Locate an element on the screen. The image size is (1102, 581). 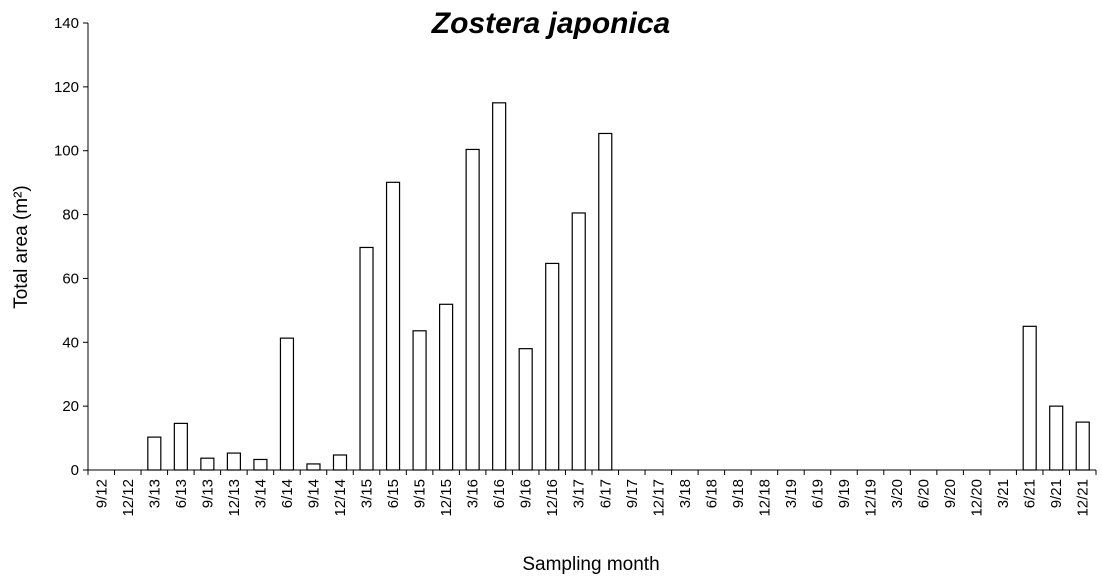
x-tick-label: 9/15 is located at coordinates (420, 493).